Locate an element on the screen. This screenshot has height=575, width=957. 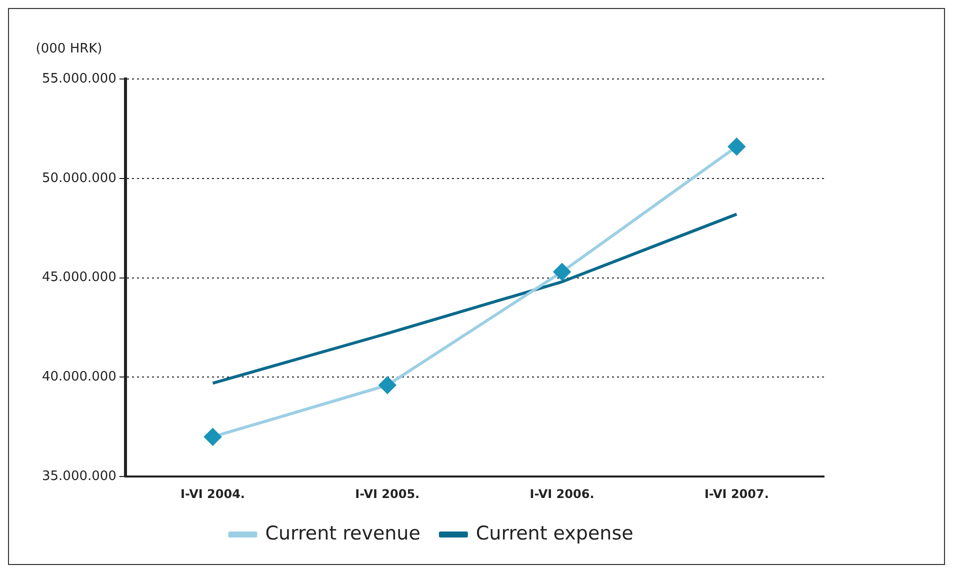
x-tick-label: I-VI 2005. is located at coordinates (387, 493).